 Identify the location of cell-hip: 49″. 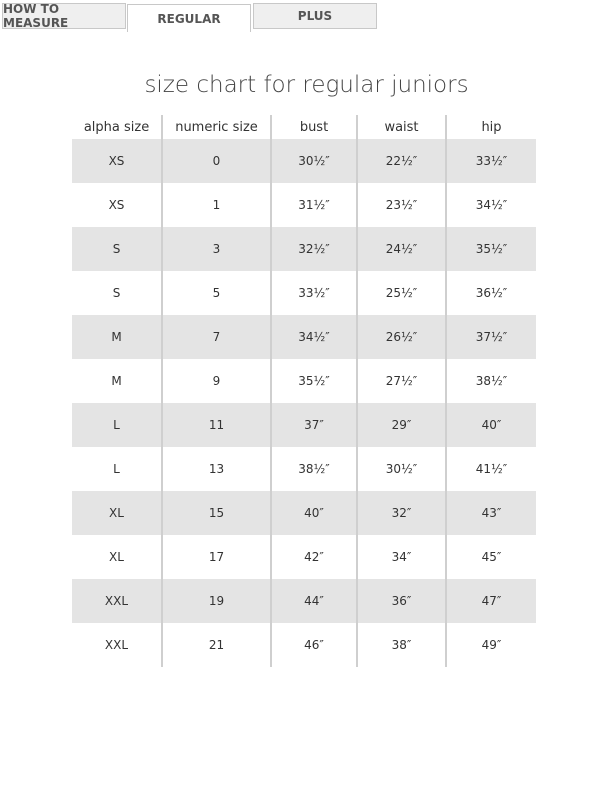
(490, 645).